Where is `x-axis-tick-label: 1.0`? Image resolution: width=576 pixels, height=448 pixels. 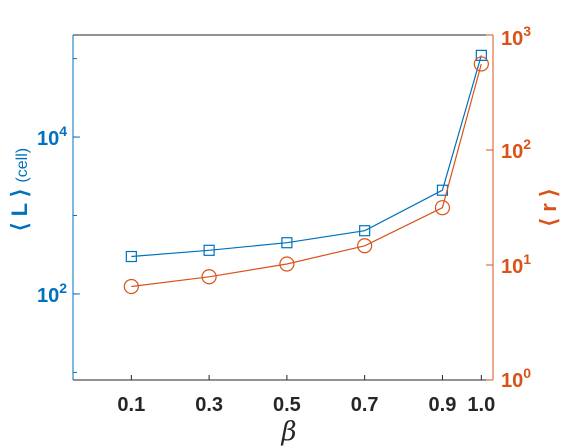
x-axis-tick-label: 1.0 is located at coordinates (481, 405).